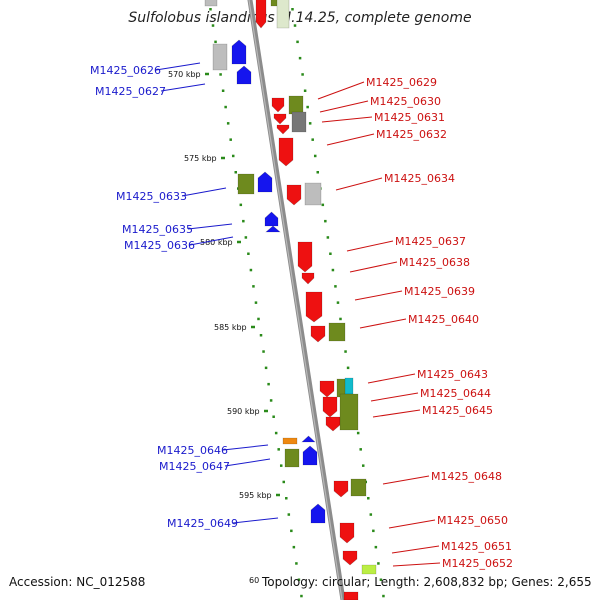 The image size is (600, 600). What do you see at coordinates (194, 466) in the screenshot?
I see `gene-label-reverse: M1425_0647` at bounding box center [194, 466].